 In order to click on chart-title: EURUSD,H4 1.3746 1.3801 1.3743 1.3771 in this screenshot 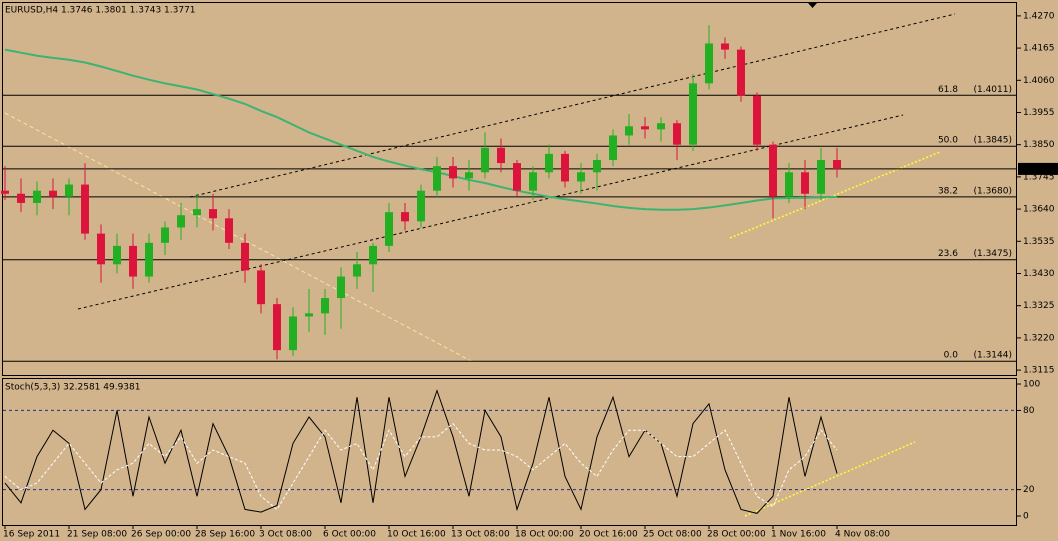, I will do `click(100, 11)`.